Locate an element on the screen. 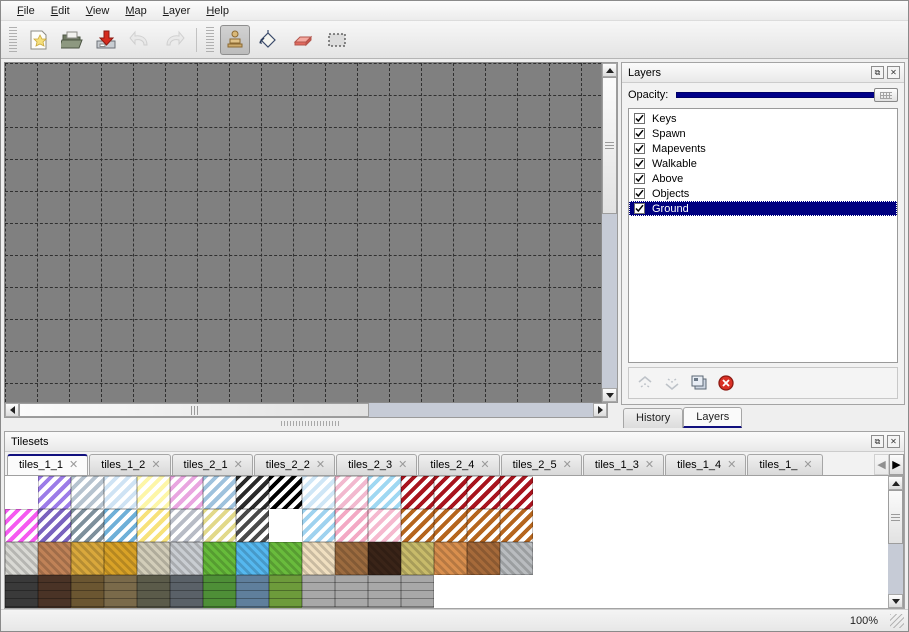 The height and width of the screenshot is (632, 909). menu-map: Map is located at coordinates (136, 10).